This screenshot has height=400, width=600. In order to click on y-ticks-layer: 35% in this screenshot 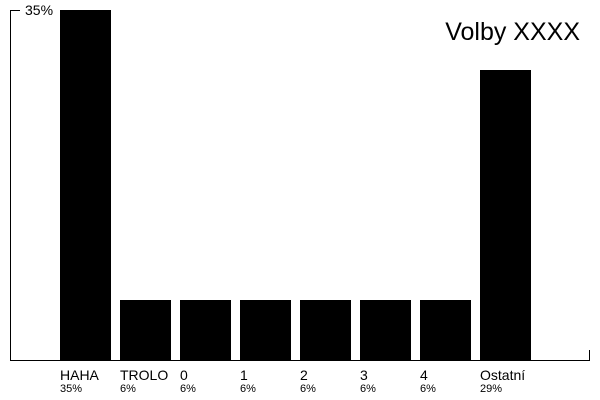, I will do `click(31, 10)`.